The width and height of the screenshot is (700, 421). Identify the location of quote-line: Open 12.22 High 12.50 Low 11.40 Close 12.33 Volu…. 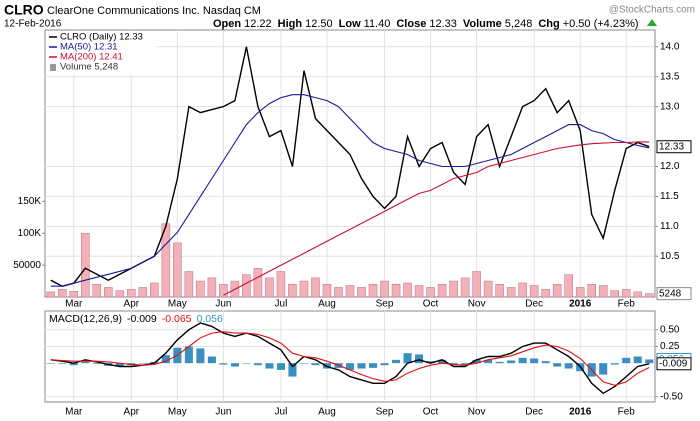
(426, 24).